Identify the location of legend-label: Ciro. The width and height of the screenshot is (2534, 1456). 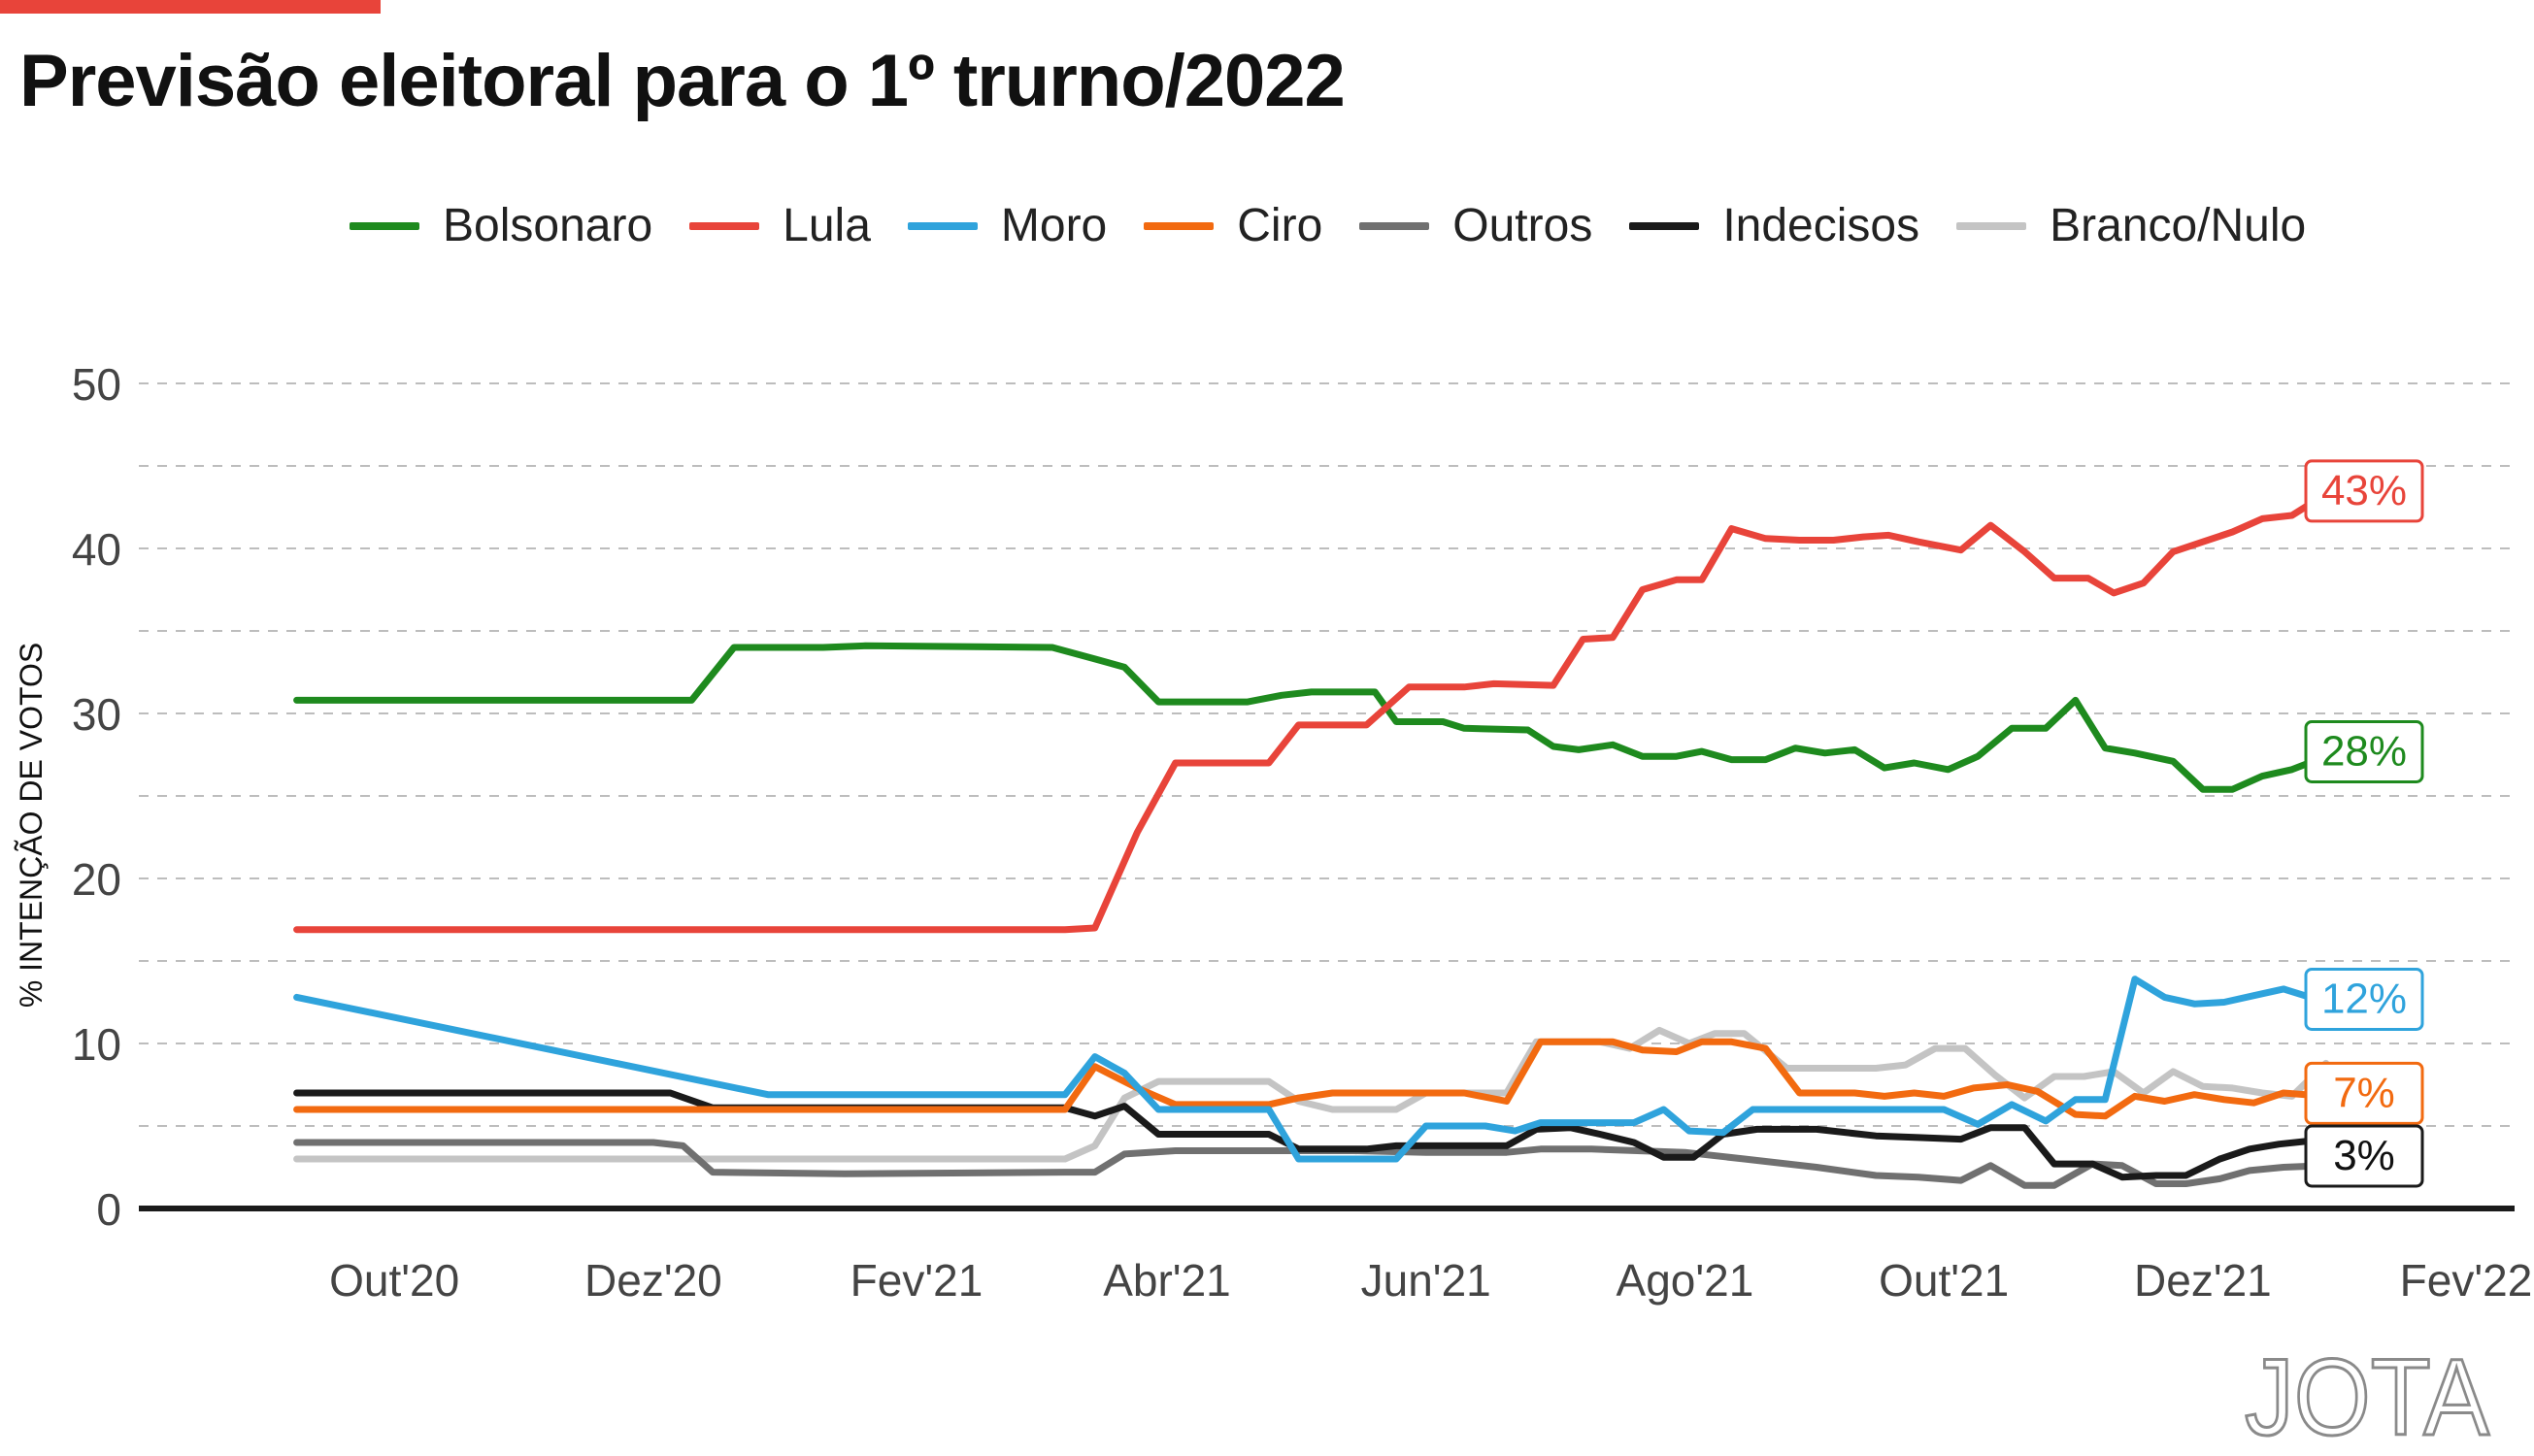
(1280, 225).